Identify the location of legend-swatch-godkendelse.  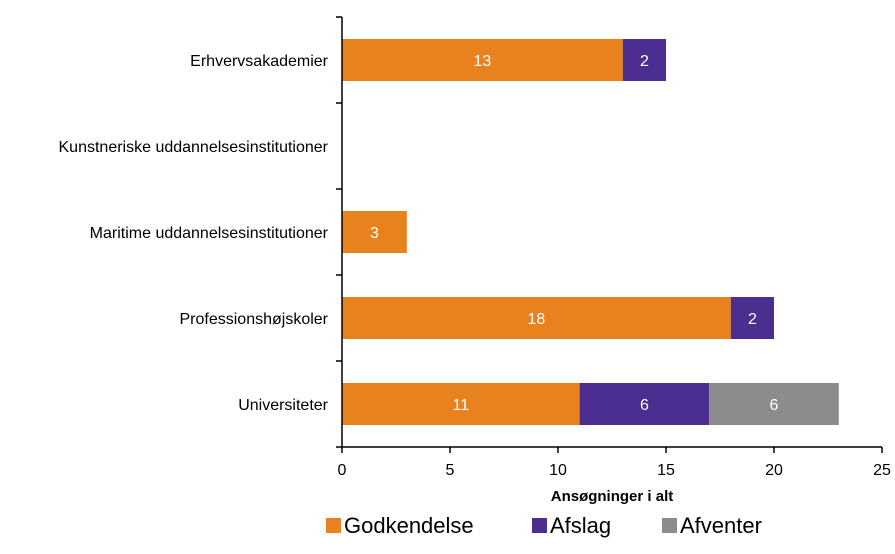
(333, 525).